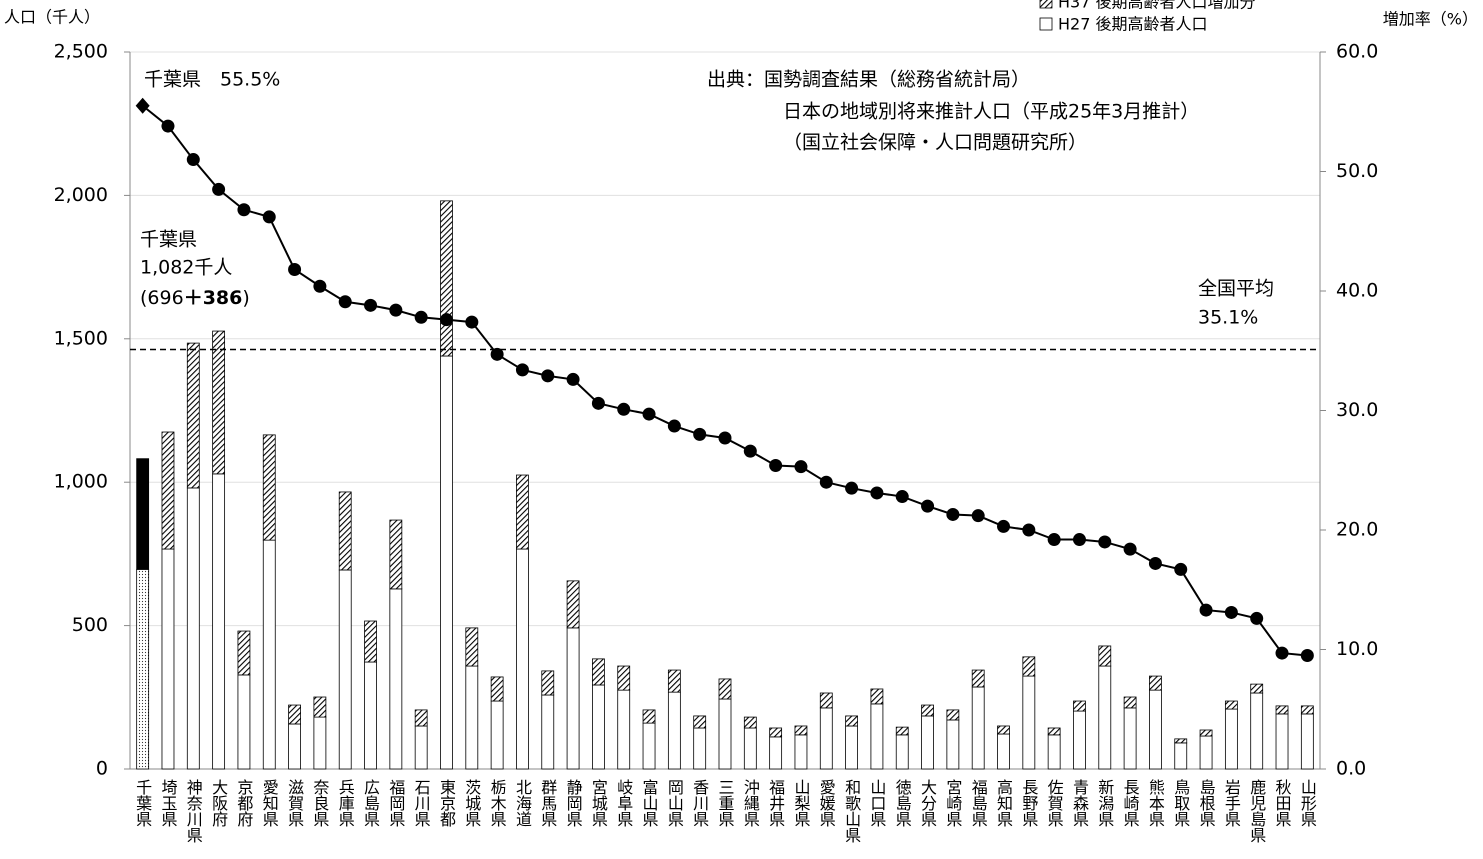  I want to click on y-tick-label: 1,500, so click(81, 338).